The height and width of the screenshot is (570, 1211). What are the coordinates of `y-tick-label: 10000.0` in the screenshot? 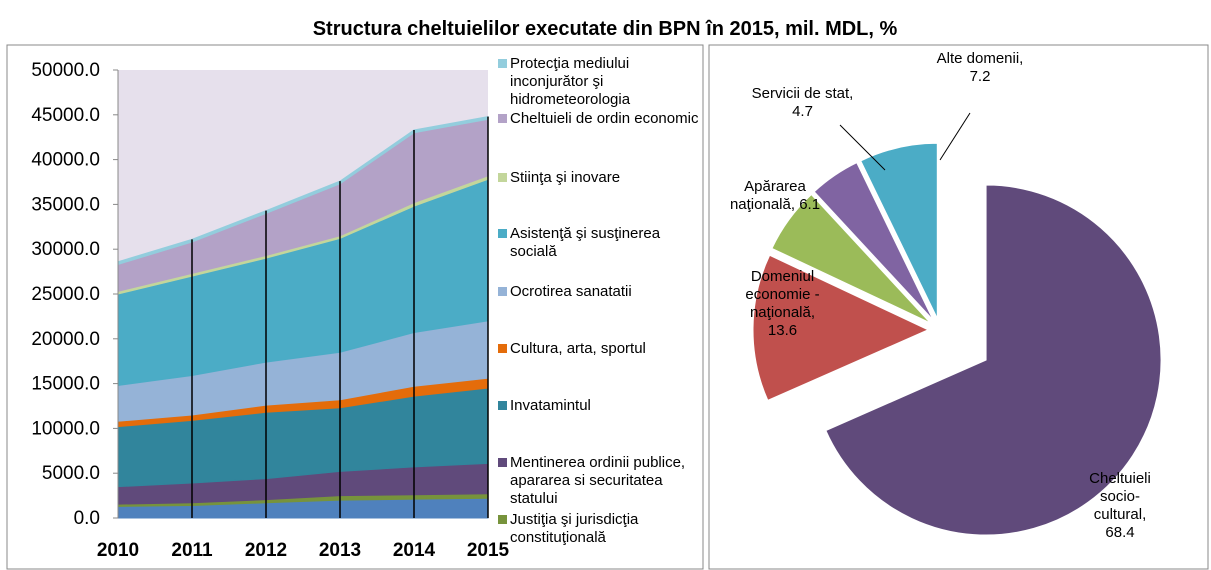 It's located at (65, 428).